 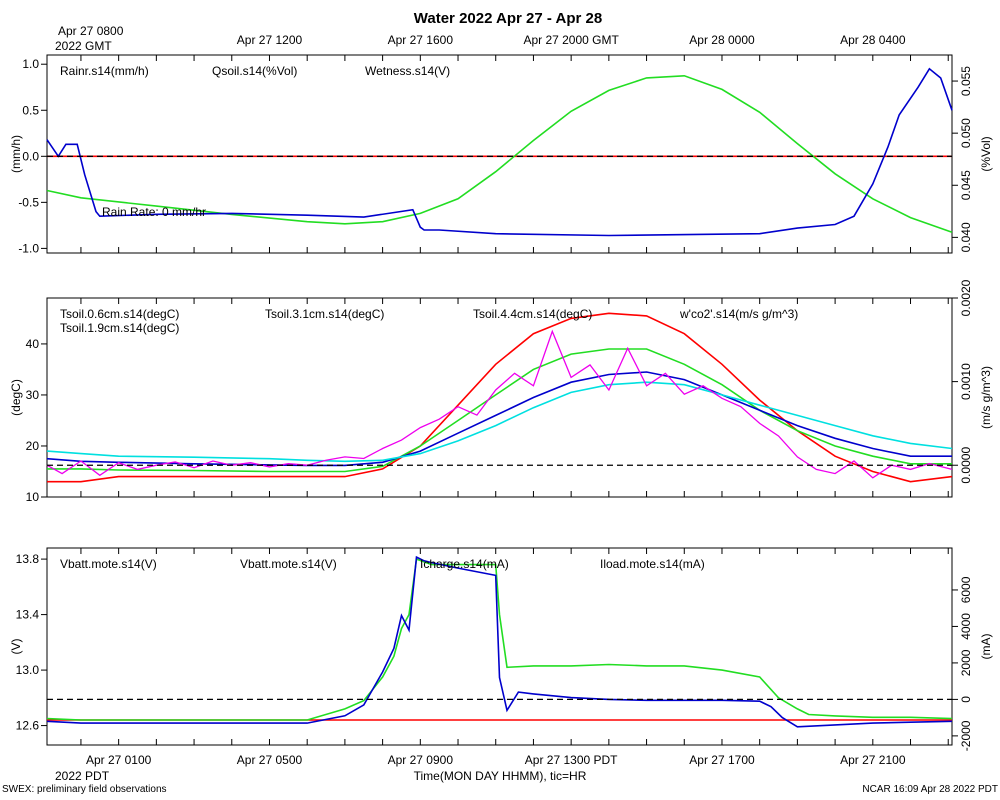 What do you see at coordinates (571, 760) in the screenshot?
I see `bottom-axis-tick-label: Apr 27 1300 PDT` at bounding box center [571, 760].